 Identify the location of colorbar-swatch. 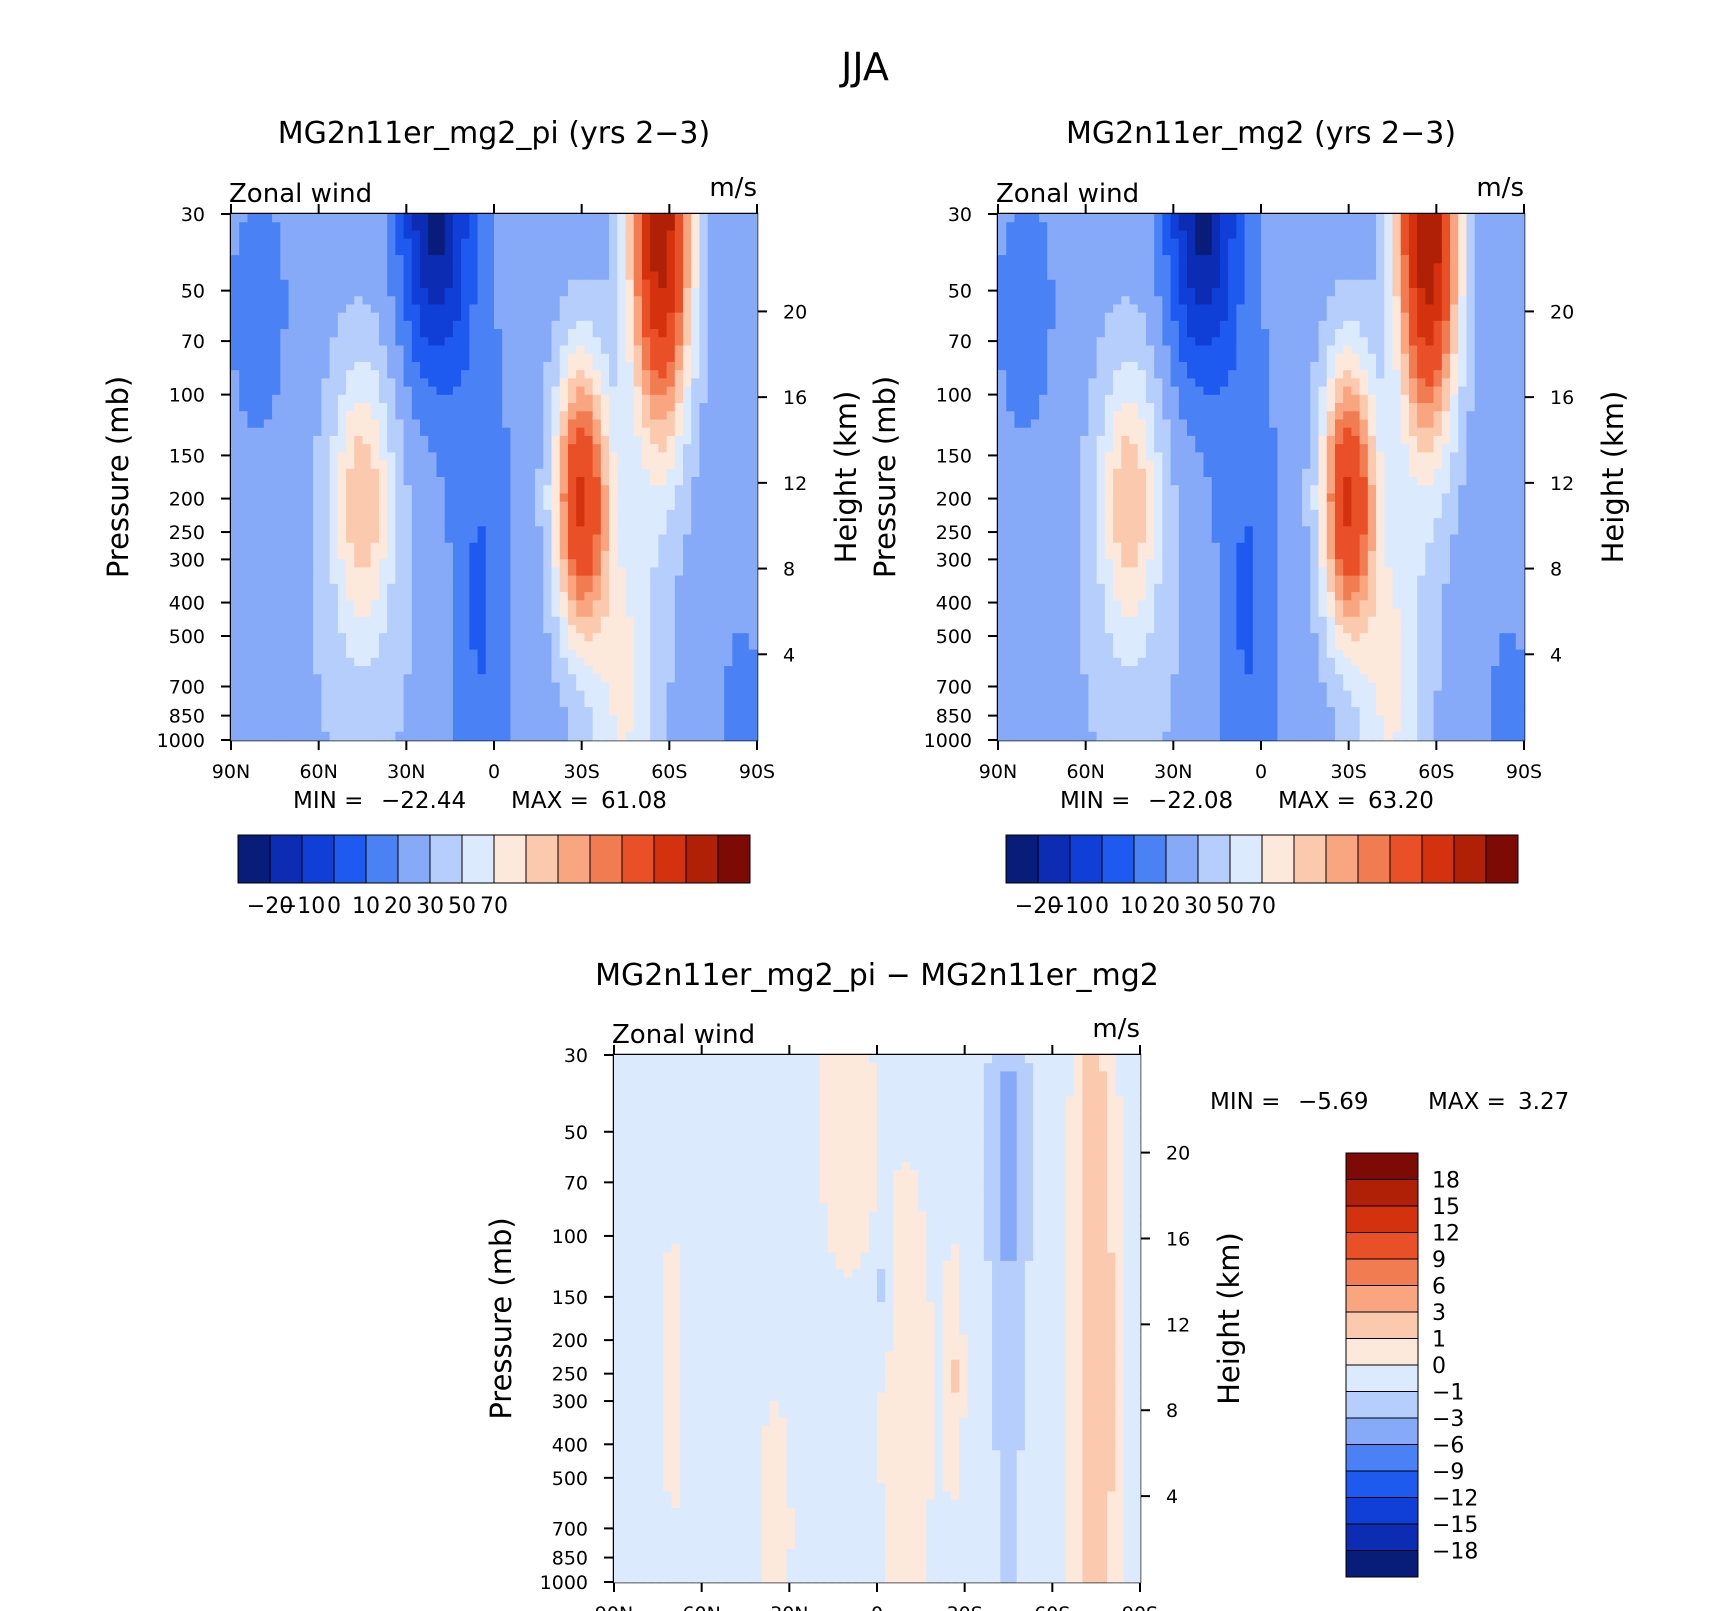
(1086, 859).